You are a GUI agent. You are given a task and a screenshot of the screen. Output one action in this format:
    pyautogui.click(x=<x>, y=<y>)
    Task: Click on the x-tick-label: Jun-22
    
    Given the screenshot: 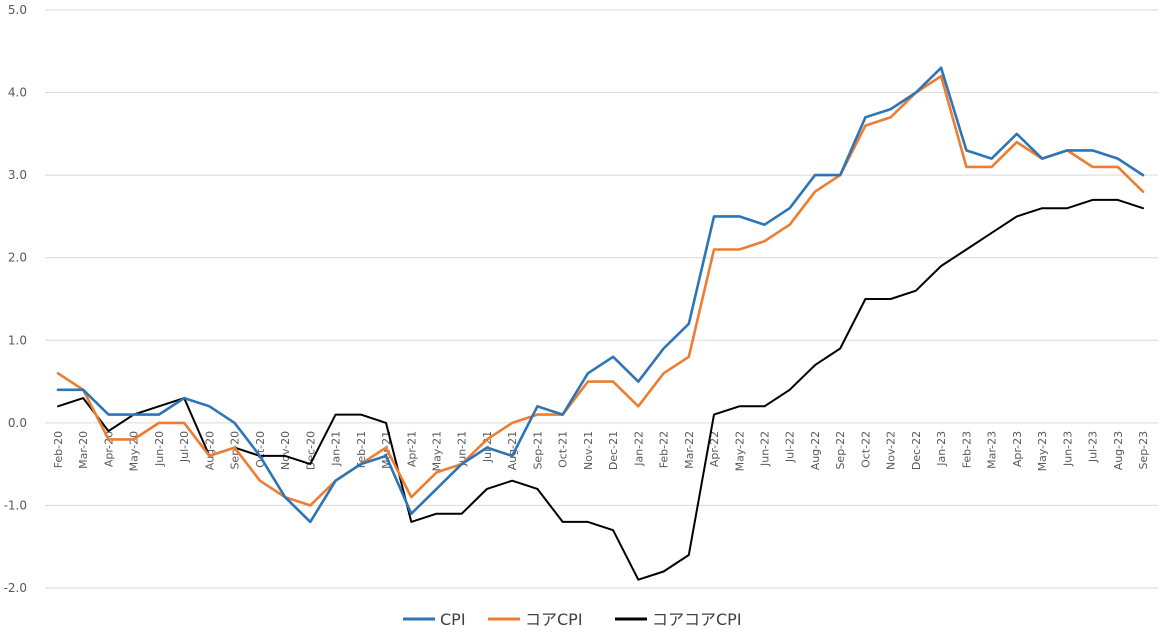 What is the action you would take?
    pyautogui.click(x=765, y=449)
    